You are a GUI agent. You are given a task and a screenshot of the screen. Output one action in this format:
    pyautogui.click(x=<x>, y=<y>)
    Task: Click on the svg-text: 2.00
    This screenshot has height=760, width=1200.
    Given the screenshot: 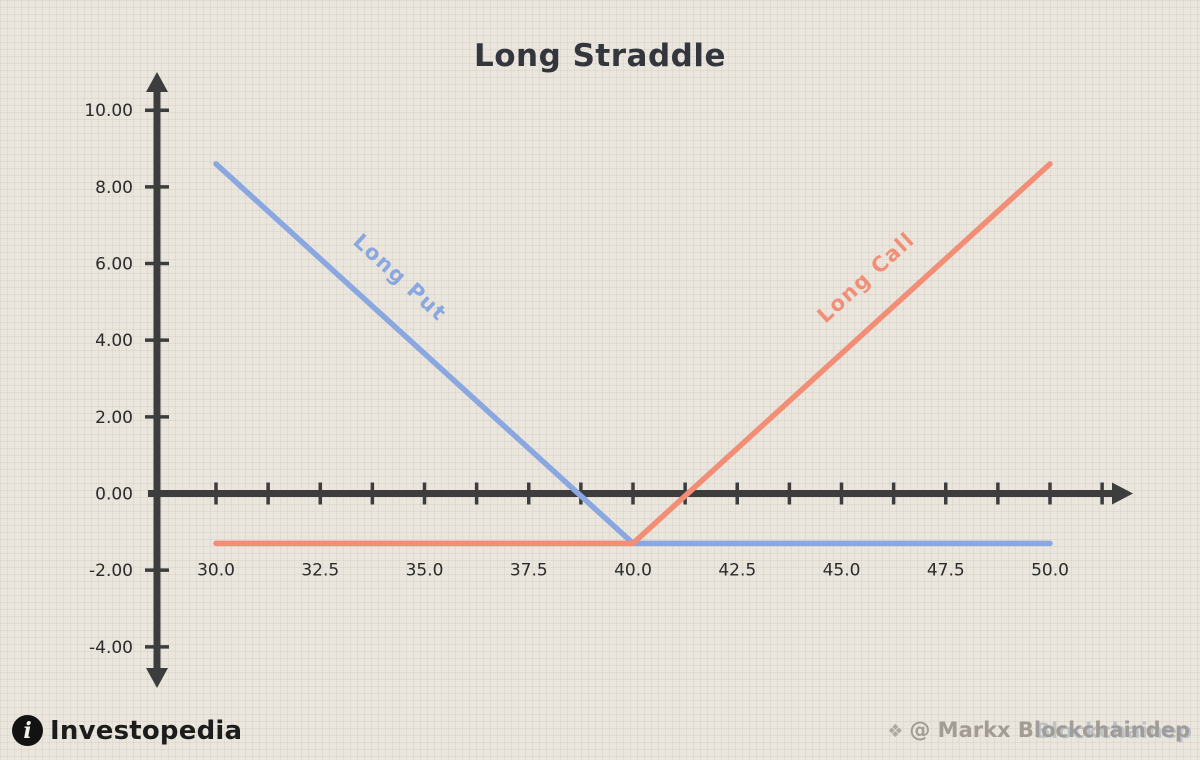 What is the action you would take?
    pyautogui.click(x=114, y=418)
    